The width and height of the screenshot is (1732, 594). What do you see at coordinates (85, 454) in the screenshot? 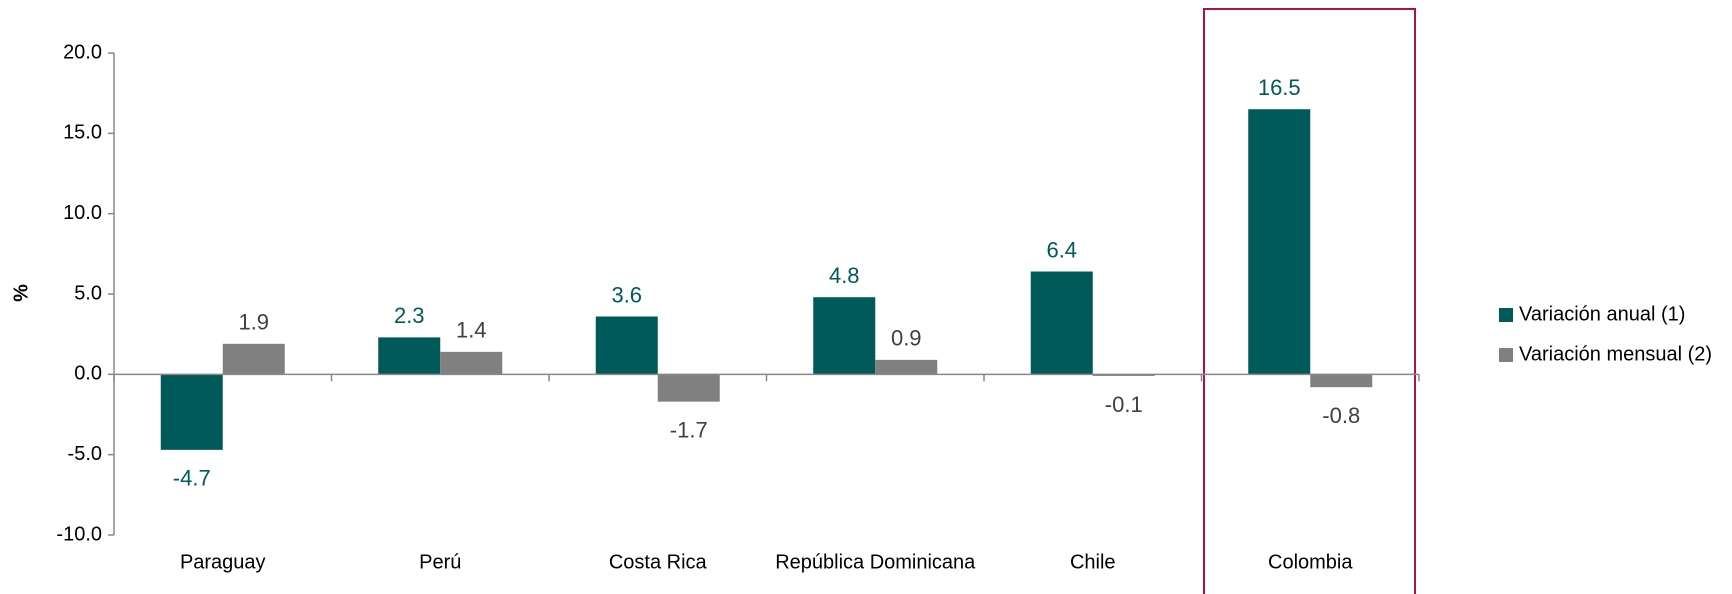
I see `y-tick-label: -5.0` at bounding box center [85, 454].